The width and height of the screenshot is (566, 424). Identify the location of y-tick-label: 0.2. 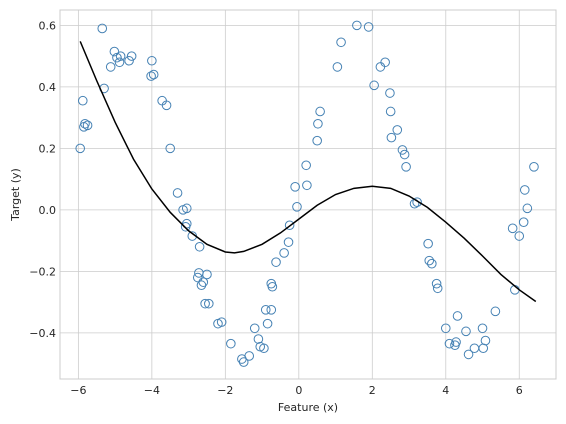
(48, 148).